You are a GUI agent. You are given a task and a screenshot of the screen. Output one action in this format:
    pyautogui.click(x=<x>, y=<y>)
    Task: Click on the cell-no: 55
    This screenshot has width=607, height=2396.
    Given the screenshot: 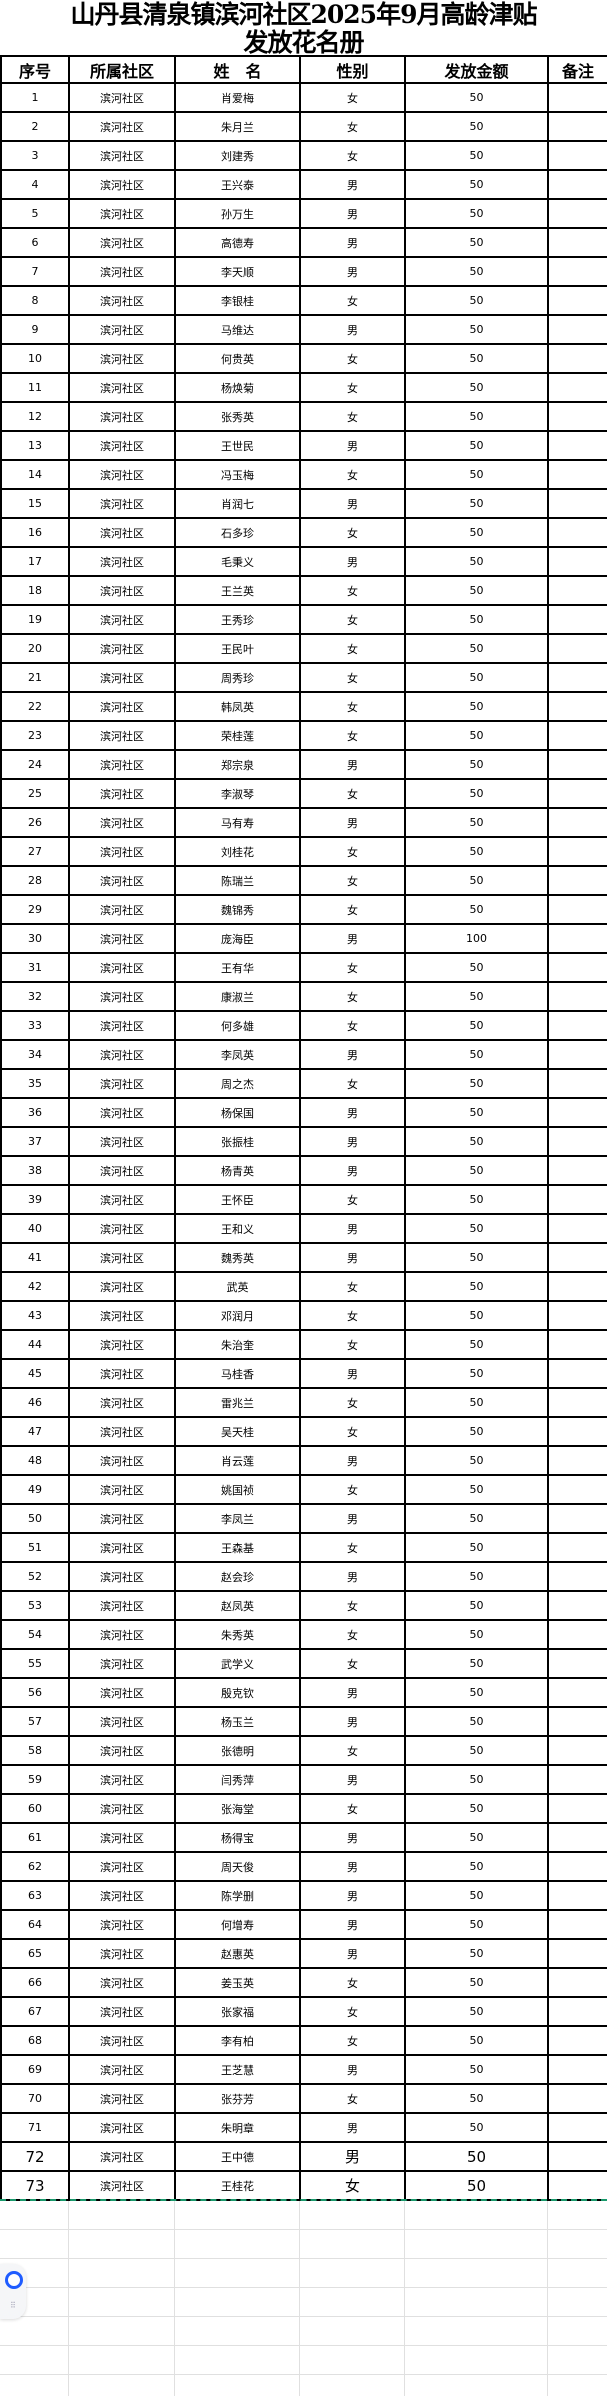 What is the action you would take?
    pyautogui.click(x=35, y=1663)
    